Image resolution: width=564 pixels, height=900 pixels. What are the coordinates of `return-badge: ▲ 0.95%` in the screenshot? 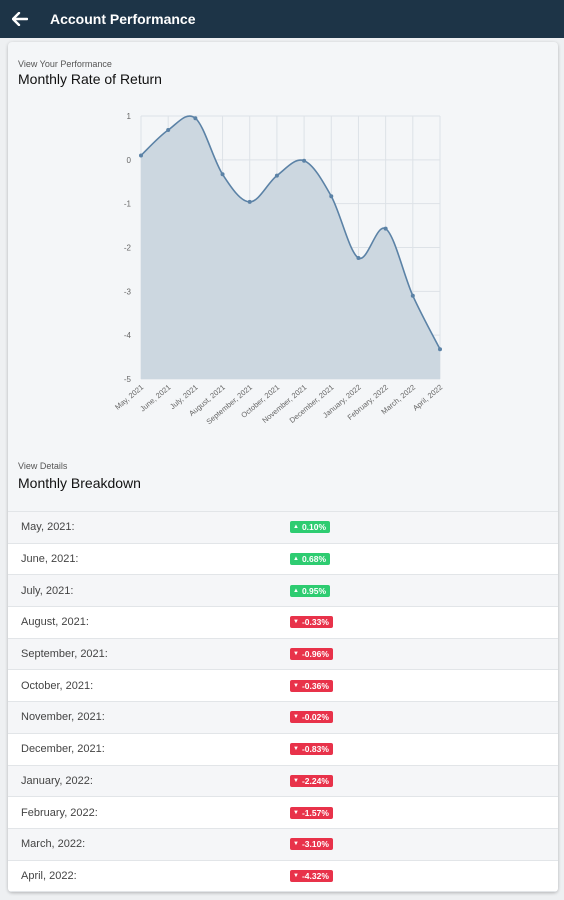 It's located at (310, 590).